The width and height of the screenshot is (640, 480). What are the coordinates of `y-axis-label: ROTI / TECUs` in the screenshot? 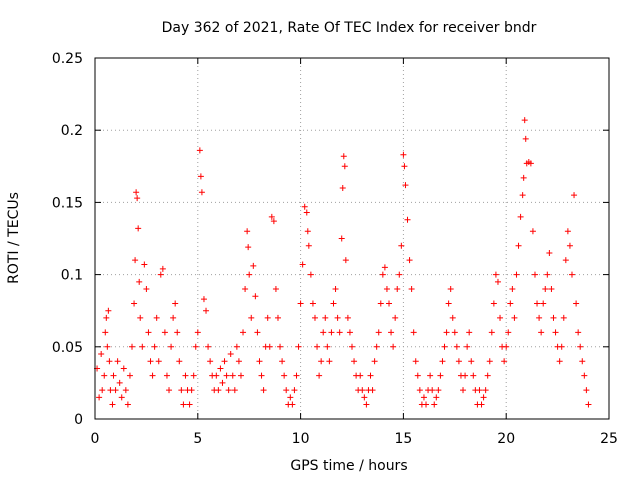 It's located at (14, 238).